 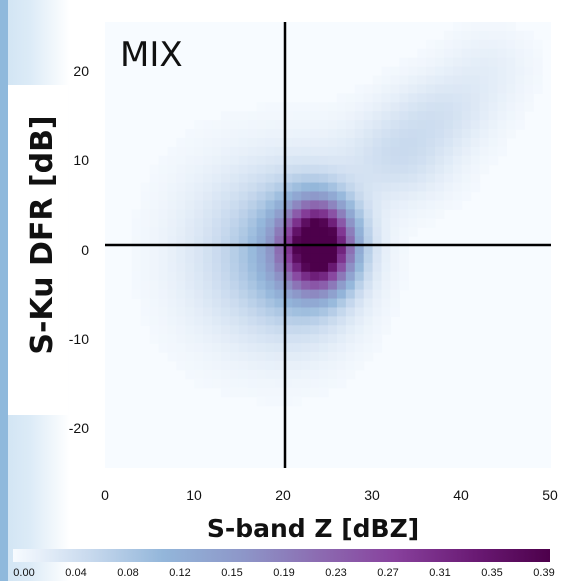 I want to click on x-tick-label: 30, so click(x=372, y=495).